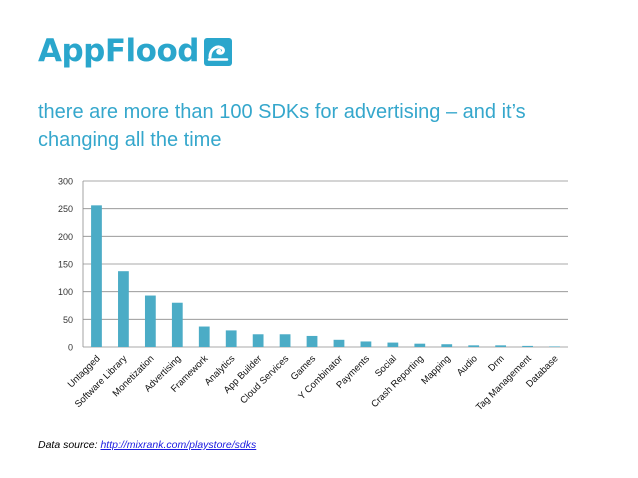  I want to click on y-tick-label: 250, so click(65, 209).